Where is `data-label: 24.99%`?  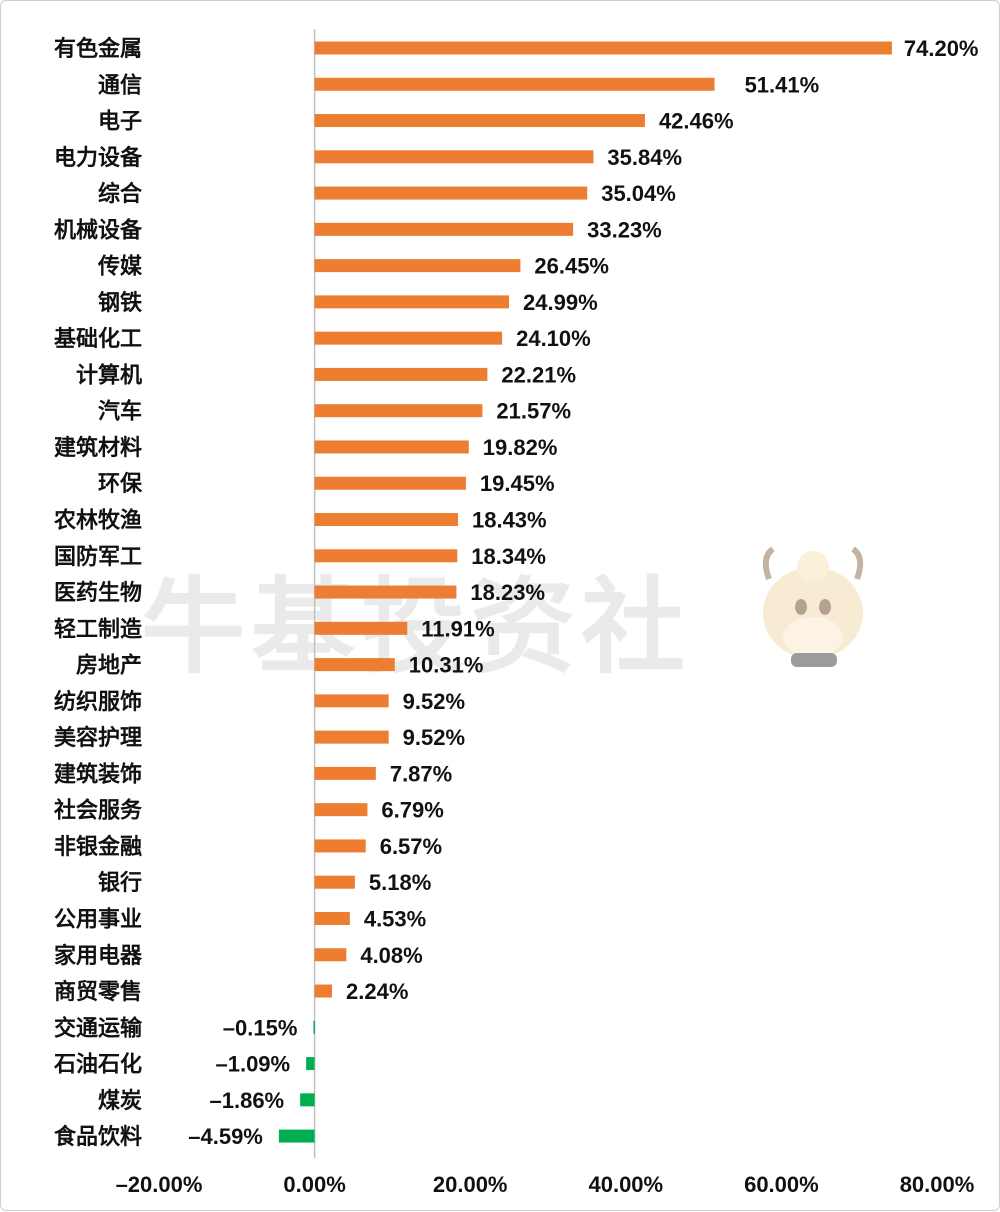 data-label: 24.99% is located at coordinates (560, 302).